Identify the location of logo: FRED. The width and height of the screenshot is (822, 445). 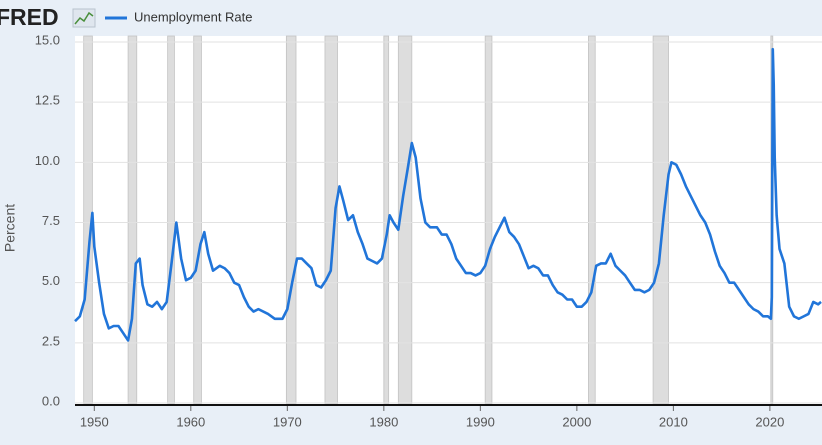
(29, 17).